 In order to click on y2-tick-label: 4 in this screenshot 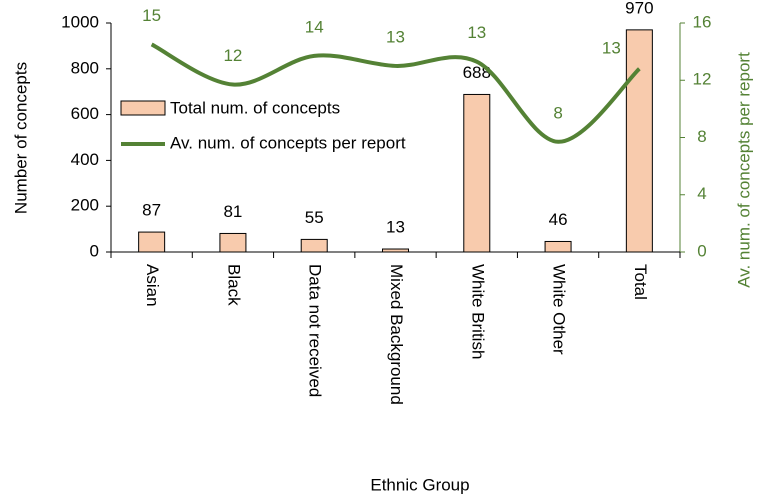, I will do `click(701, 193)`.